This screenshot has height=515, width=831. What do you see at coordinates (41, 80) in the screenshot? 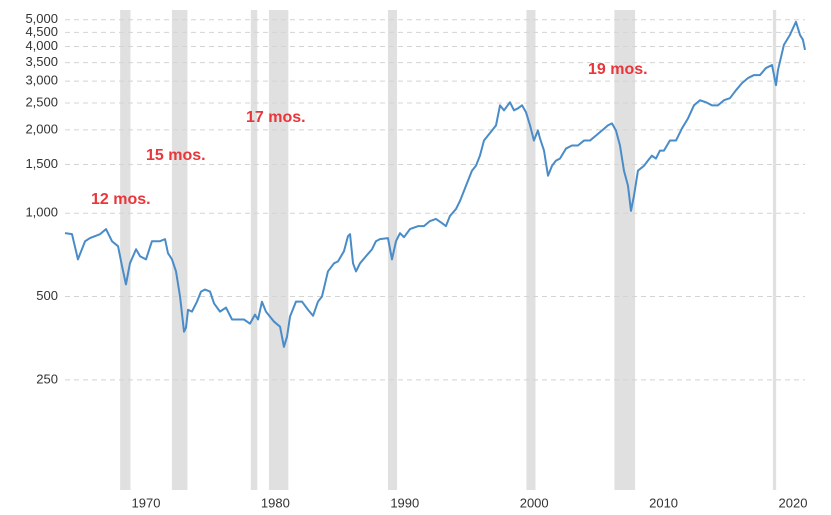
I see `y-tick-label: 3,000` at bounding box center [41, 80].